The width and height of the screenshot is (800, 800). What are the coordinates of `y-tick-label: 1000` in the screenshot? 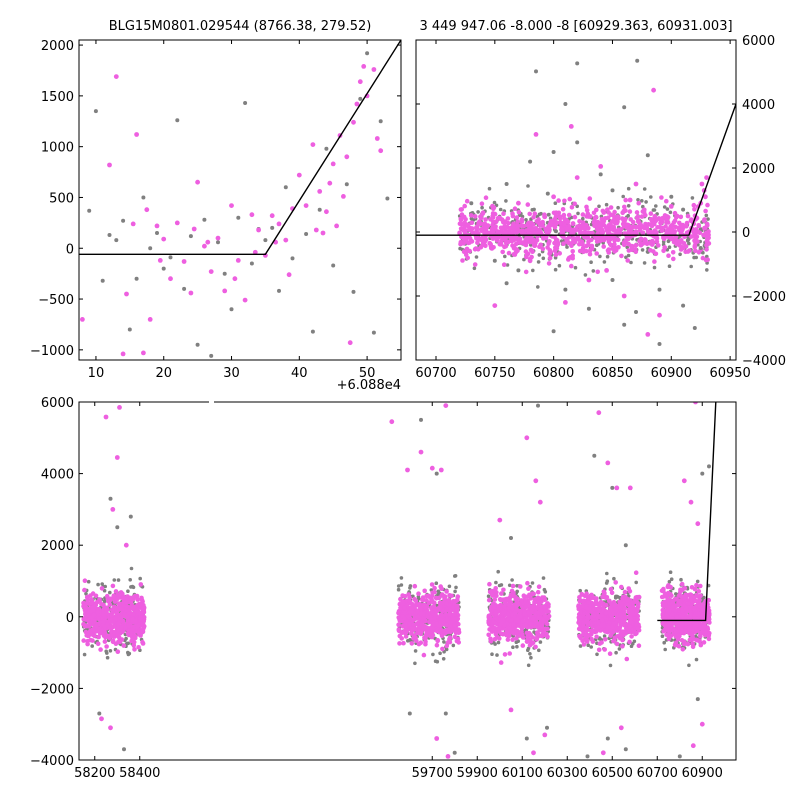 It's located at (57, 148).